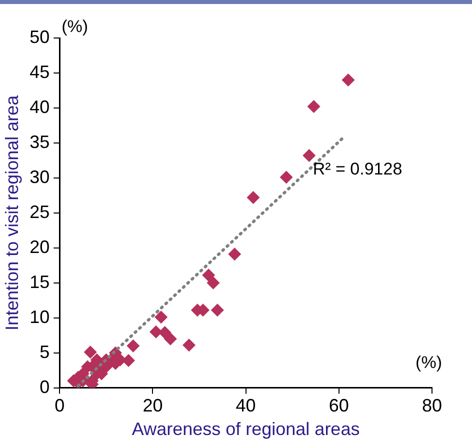 The height and width of the screenshot is (441, 472). What do you see at coordinates (45, 352) in the screenshot?
I see `y-tick-label: 5` at bounding box center [45, 352].